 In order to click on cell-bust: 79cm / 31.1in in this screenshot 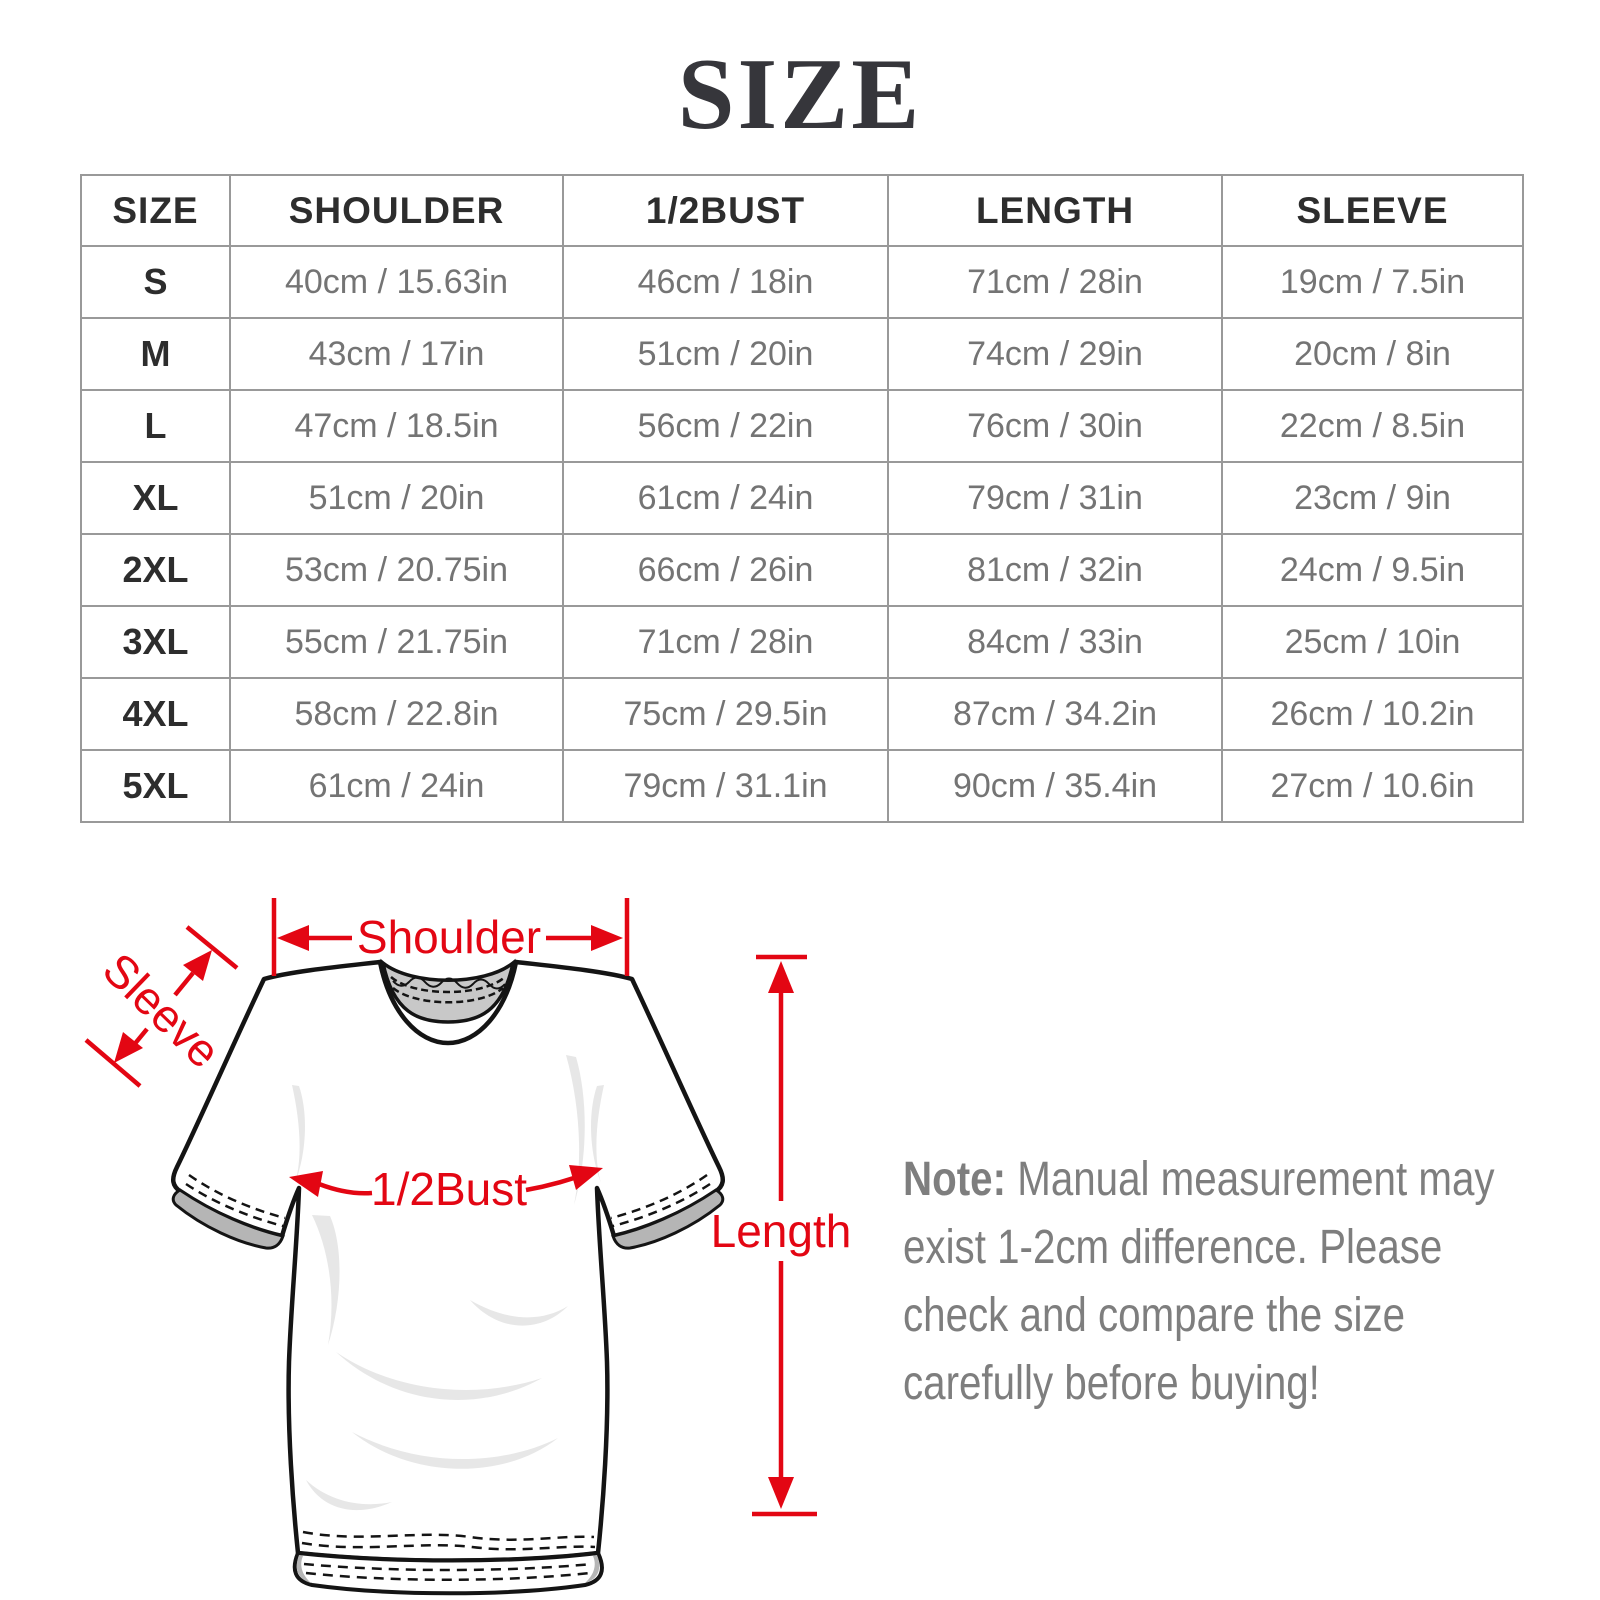, I will do `click(725, 786)`.